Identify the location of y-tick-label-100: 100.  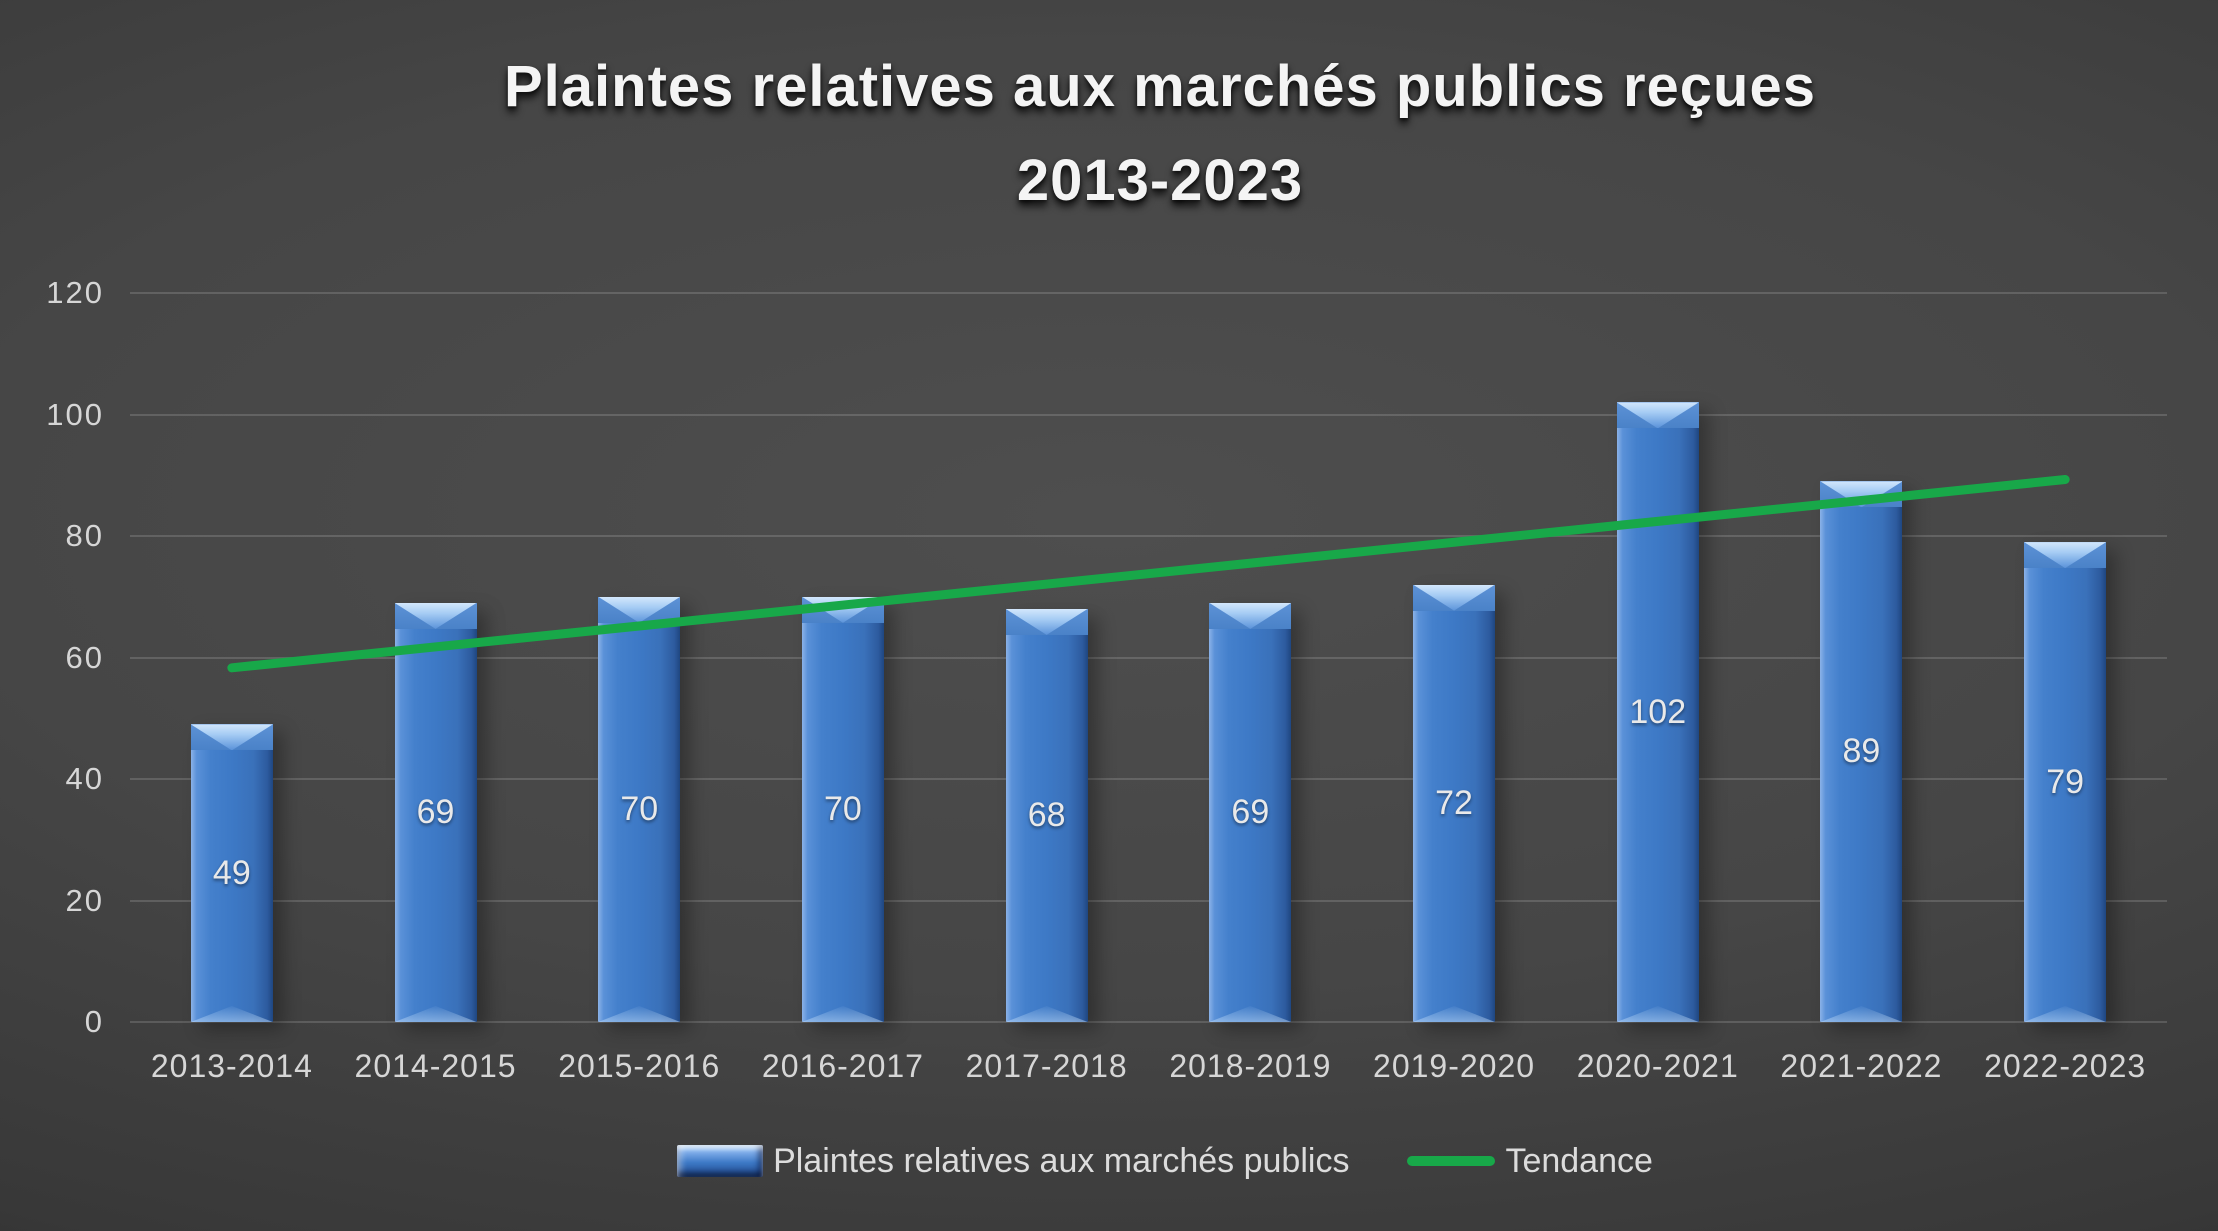
(75, 414).